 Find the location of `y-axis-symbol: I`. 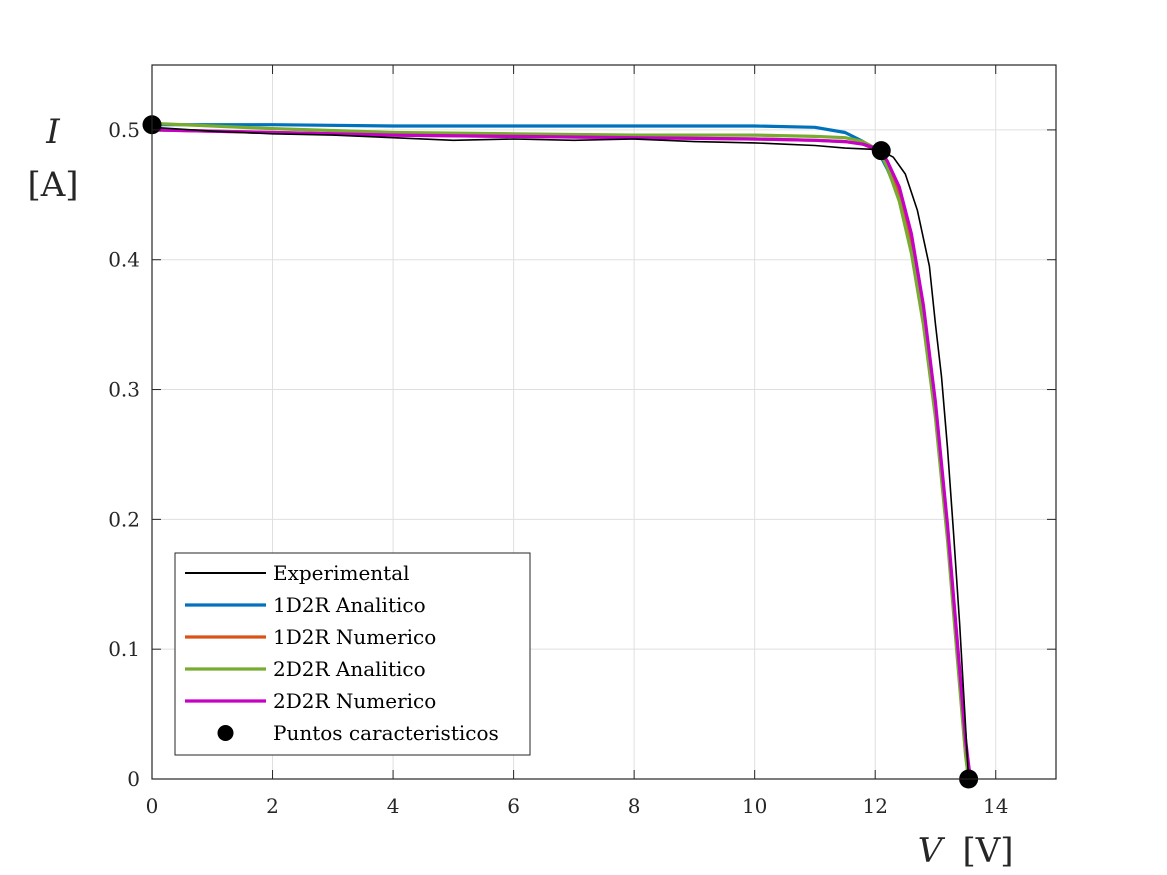

y-axis-symbol: I is located at coordinates (52, 132).